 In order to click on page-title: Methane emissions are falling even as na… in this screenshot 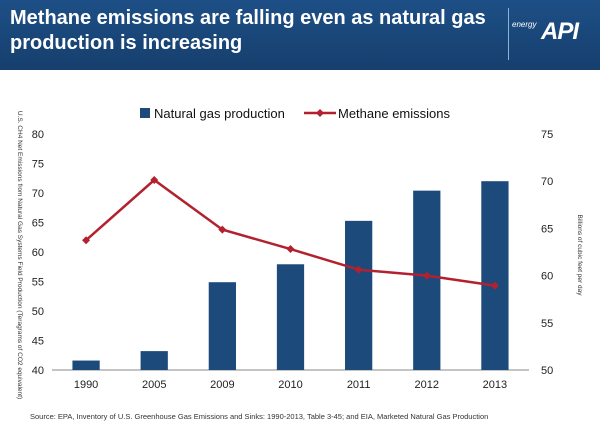, I will do `click(248, 30)`.